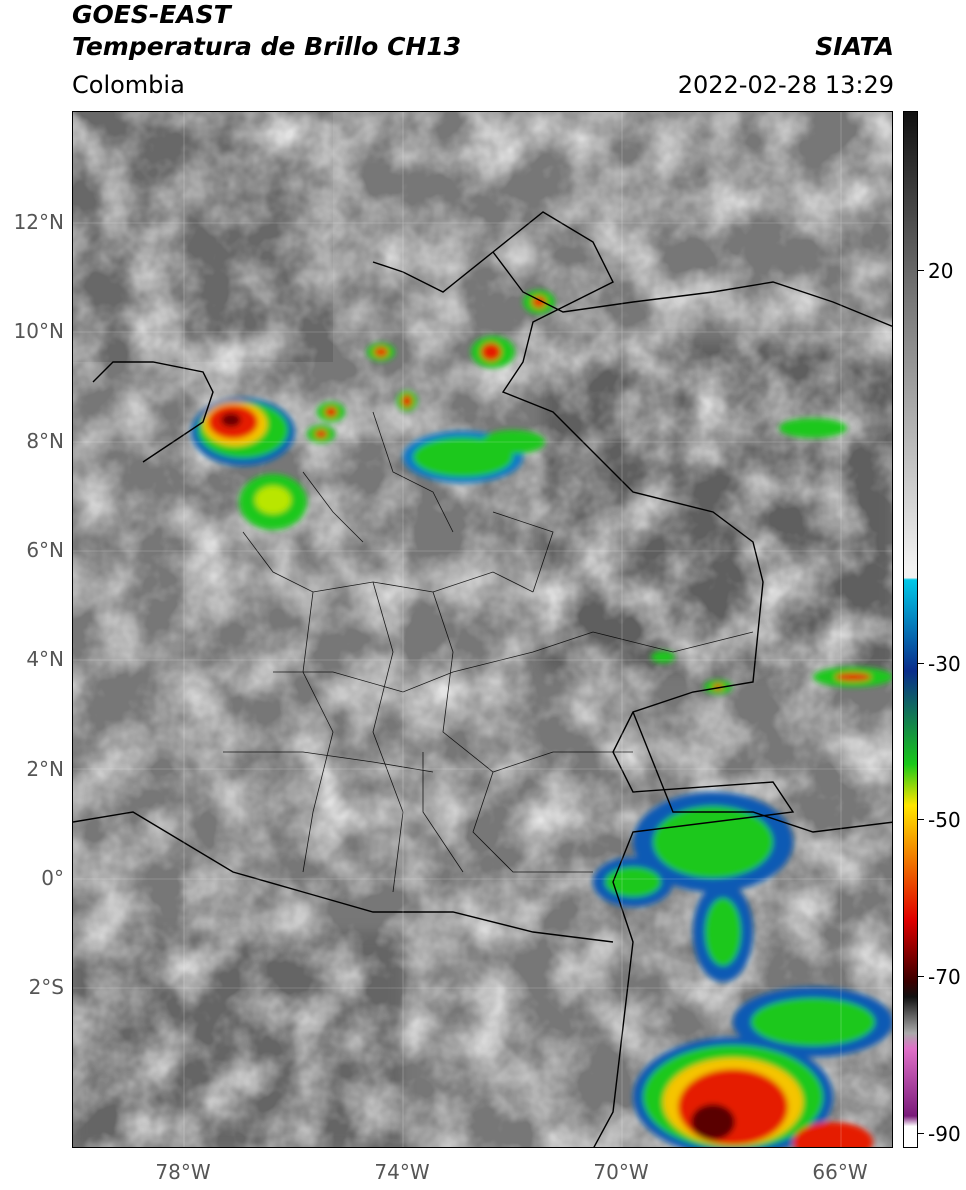 This screenshot has width=966, height=1190. I want to click on title-product: Temperatura de Brillo CH13, so click(267, 46).